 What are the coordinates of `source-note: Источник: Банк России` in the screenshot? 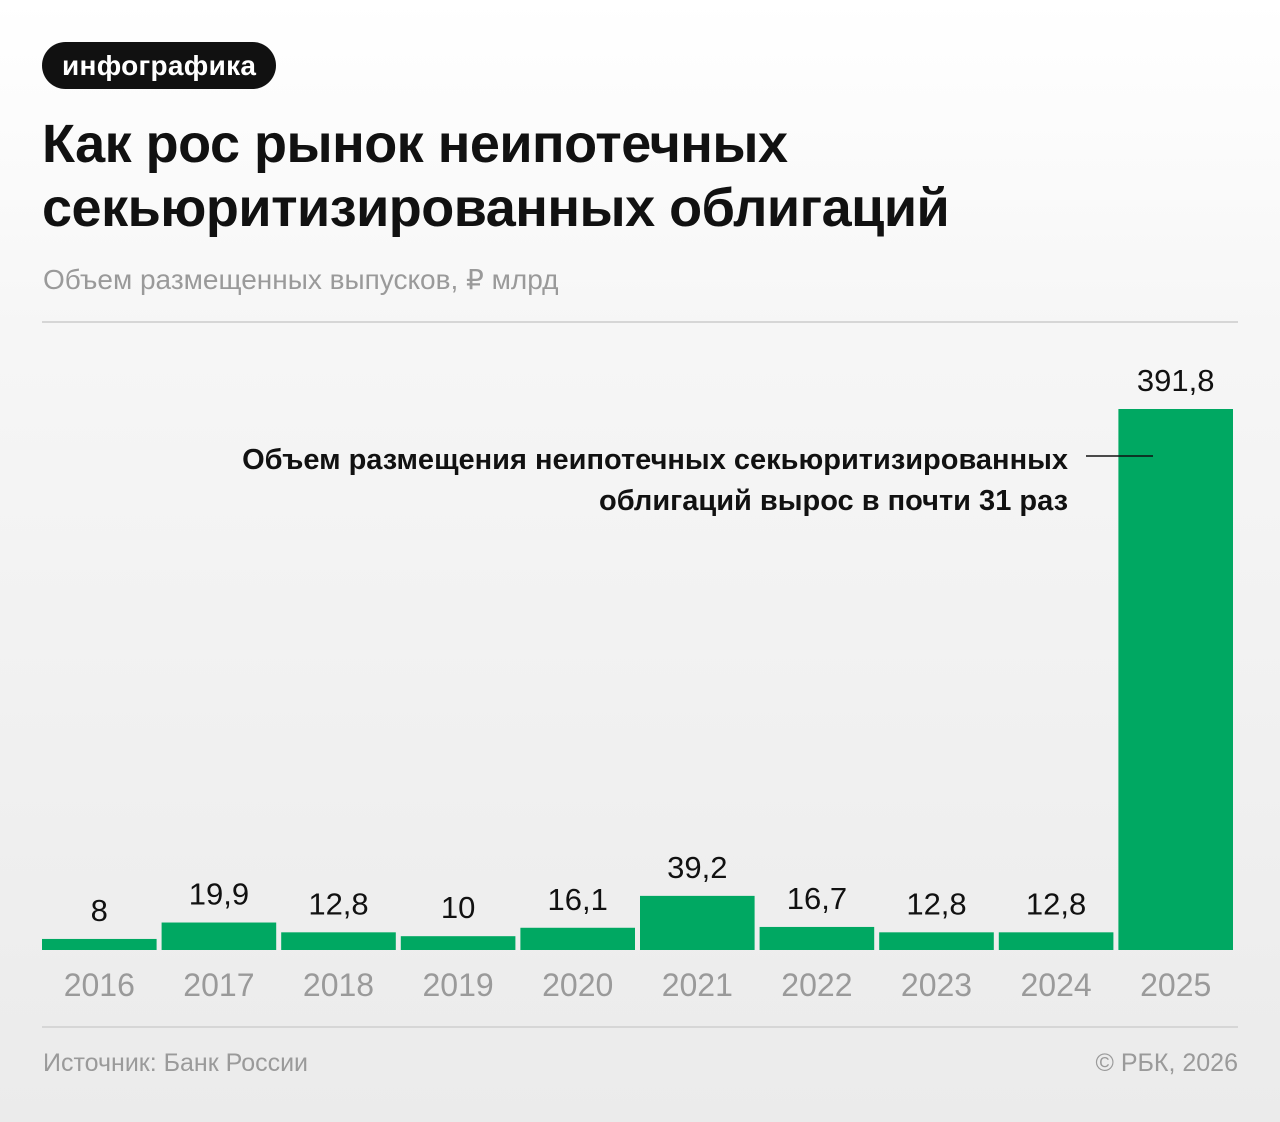 It's located at (176, 1063).